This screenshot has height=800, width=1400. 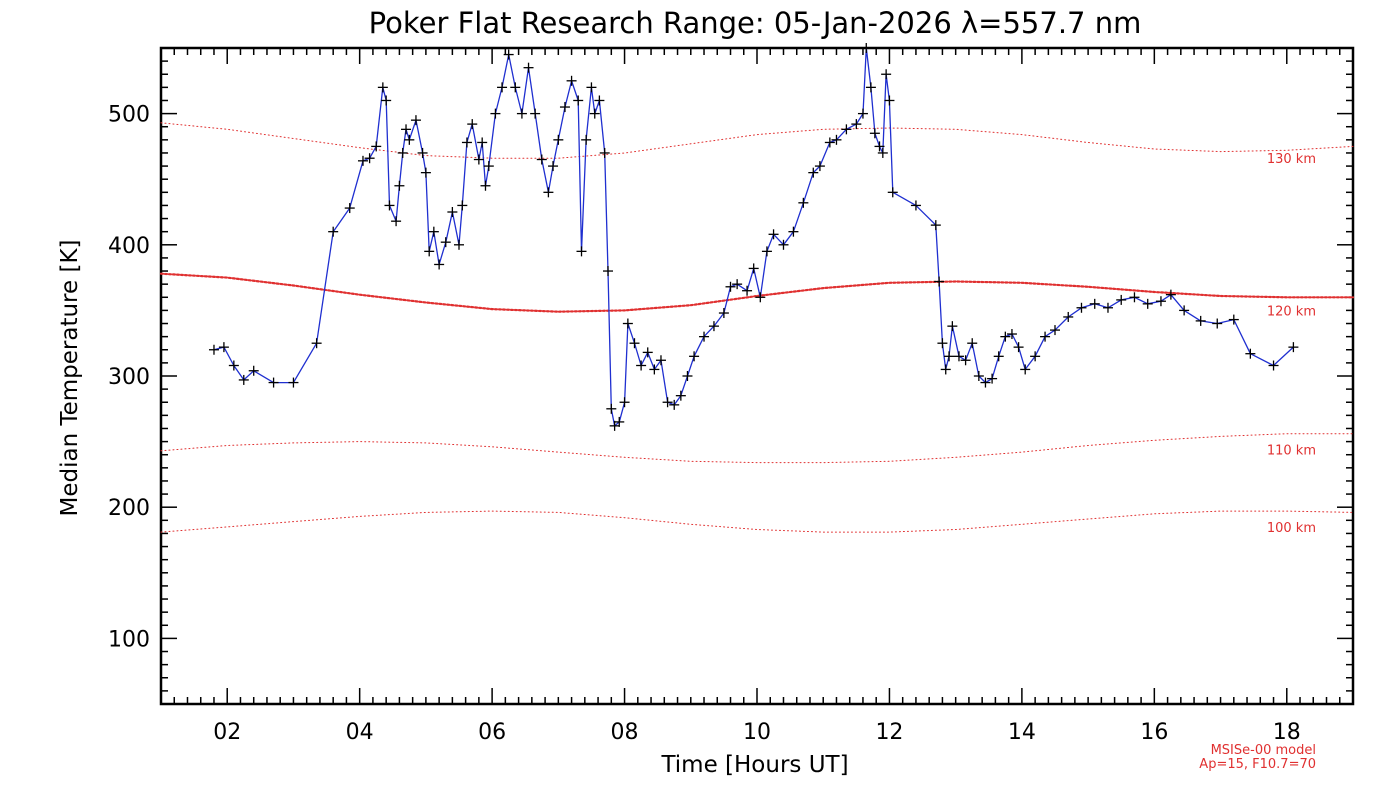 What do you see at coordinates (1291, 311) in the screenshot?
I see `model-label-120-km: 120 km` at bounding box center [1291, 311].